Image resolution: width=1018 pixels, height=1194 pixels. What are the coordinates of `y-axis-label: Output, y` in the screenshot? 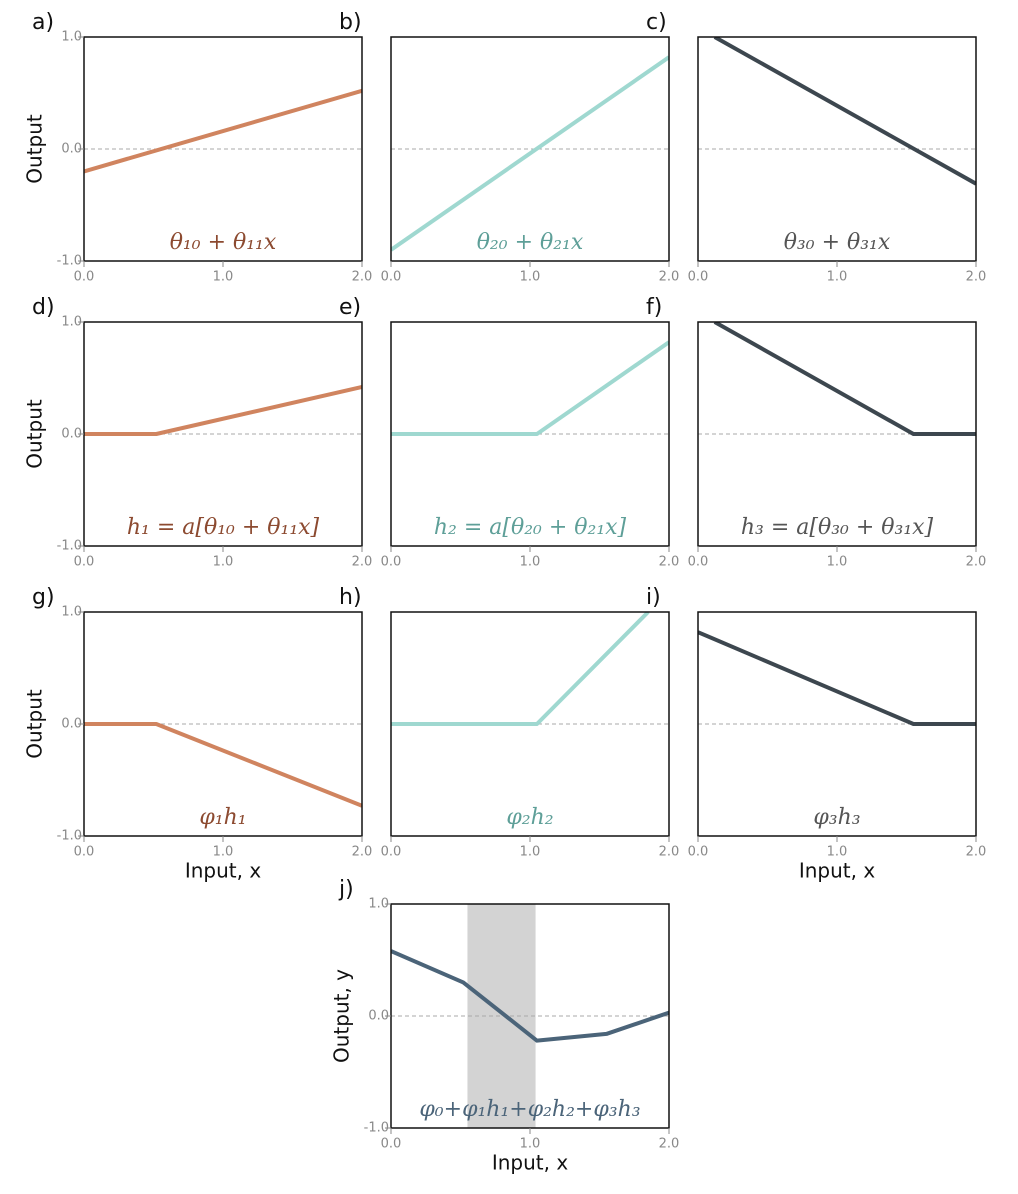 It's located at (342, 1016).